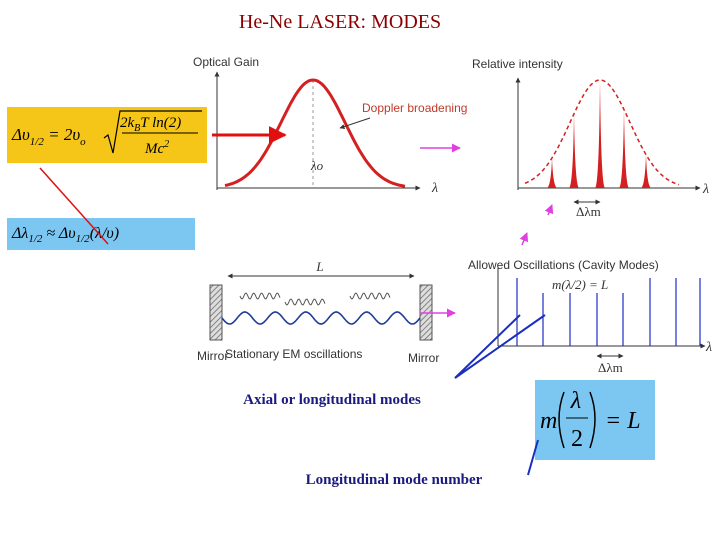  Describe the element at coordinates (575, 401) in the screenshot. I see `f-part: λ` at that location.